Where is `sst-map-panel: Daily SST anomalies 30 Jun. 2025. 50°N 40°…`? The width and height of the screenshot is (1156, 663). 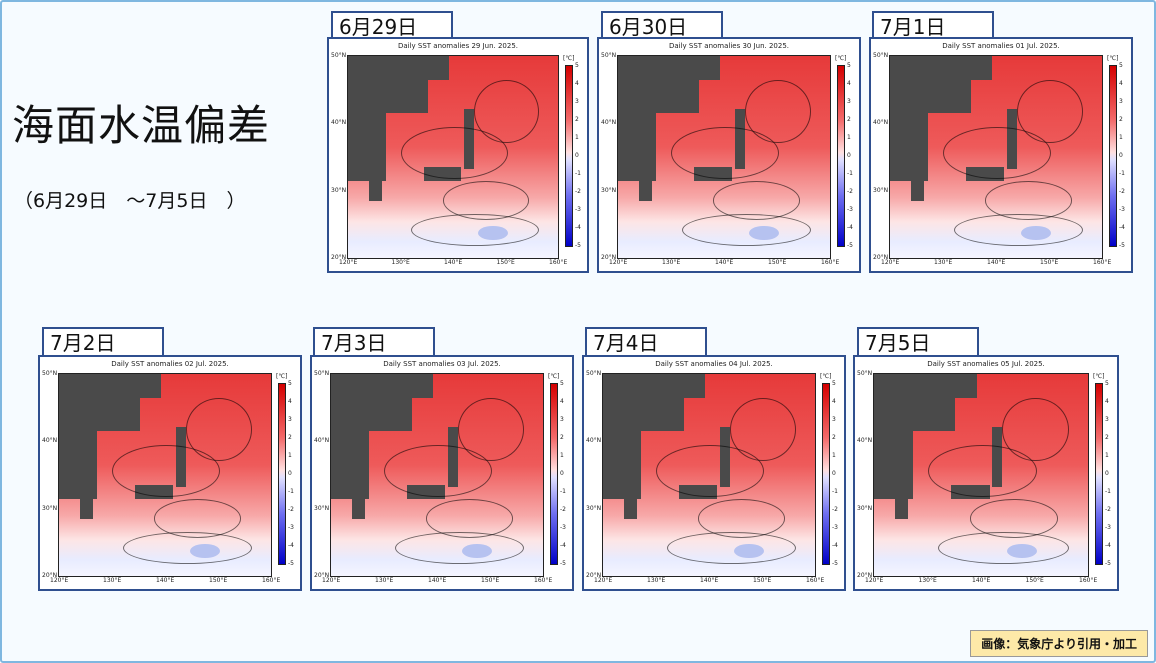 sst-map-panel: Daily SST anomalies 30 Jun. 2025. 50°N 40°… is located at coordinates (729, 155).